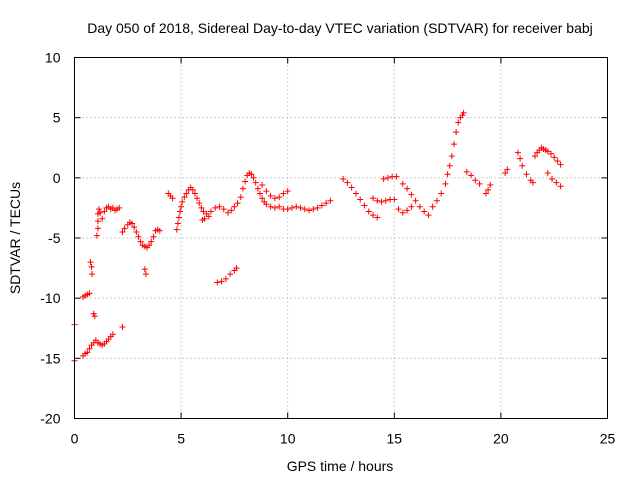 The height and width of the screenshot is (485, 640). Describe the element at coordinates (53, 58) in the screenshot. I see `y-tick-label: 10` at that location.